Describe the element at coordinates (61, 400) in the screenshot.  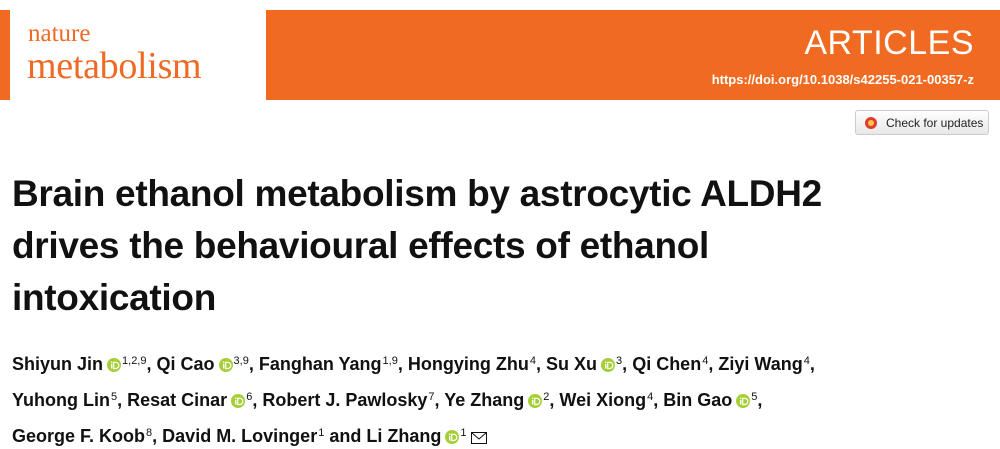
I see `author-name: Yuhong Lin` at that location.